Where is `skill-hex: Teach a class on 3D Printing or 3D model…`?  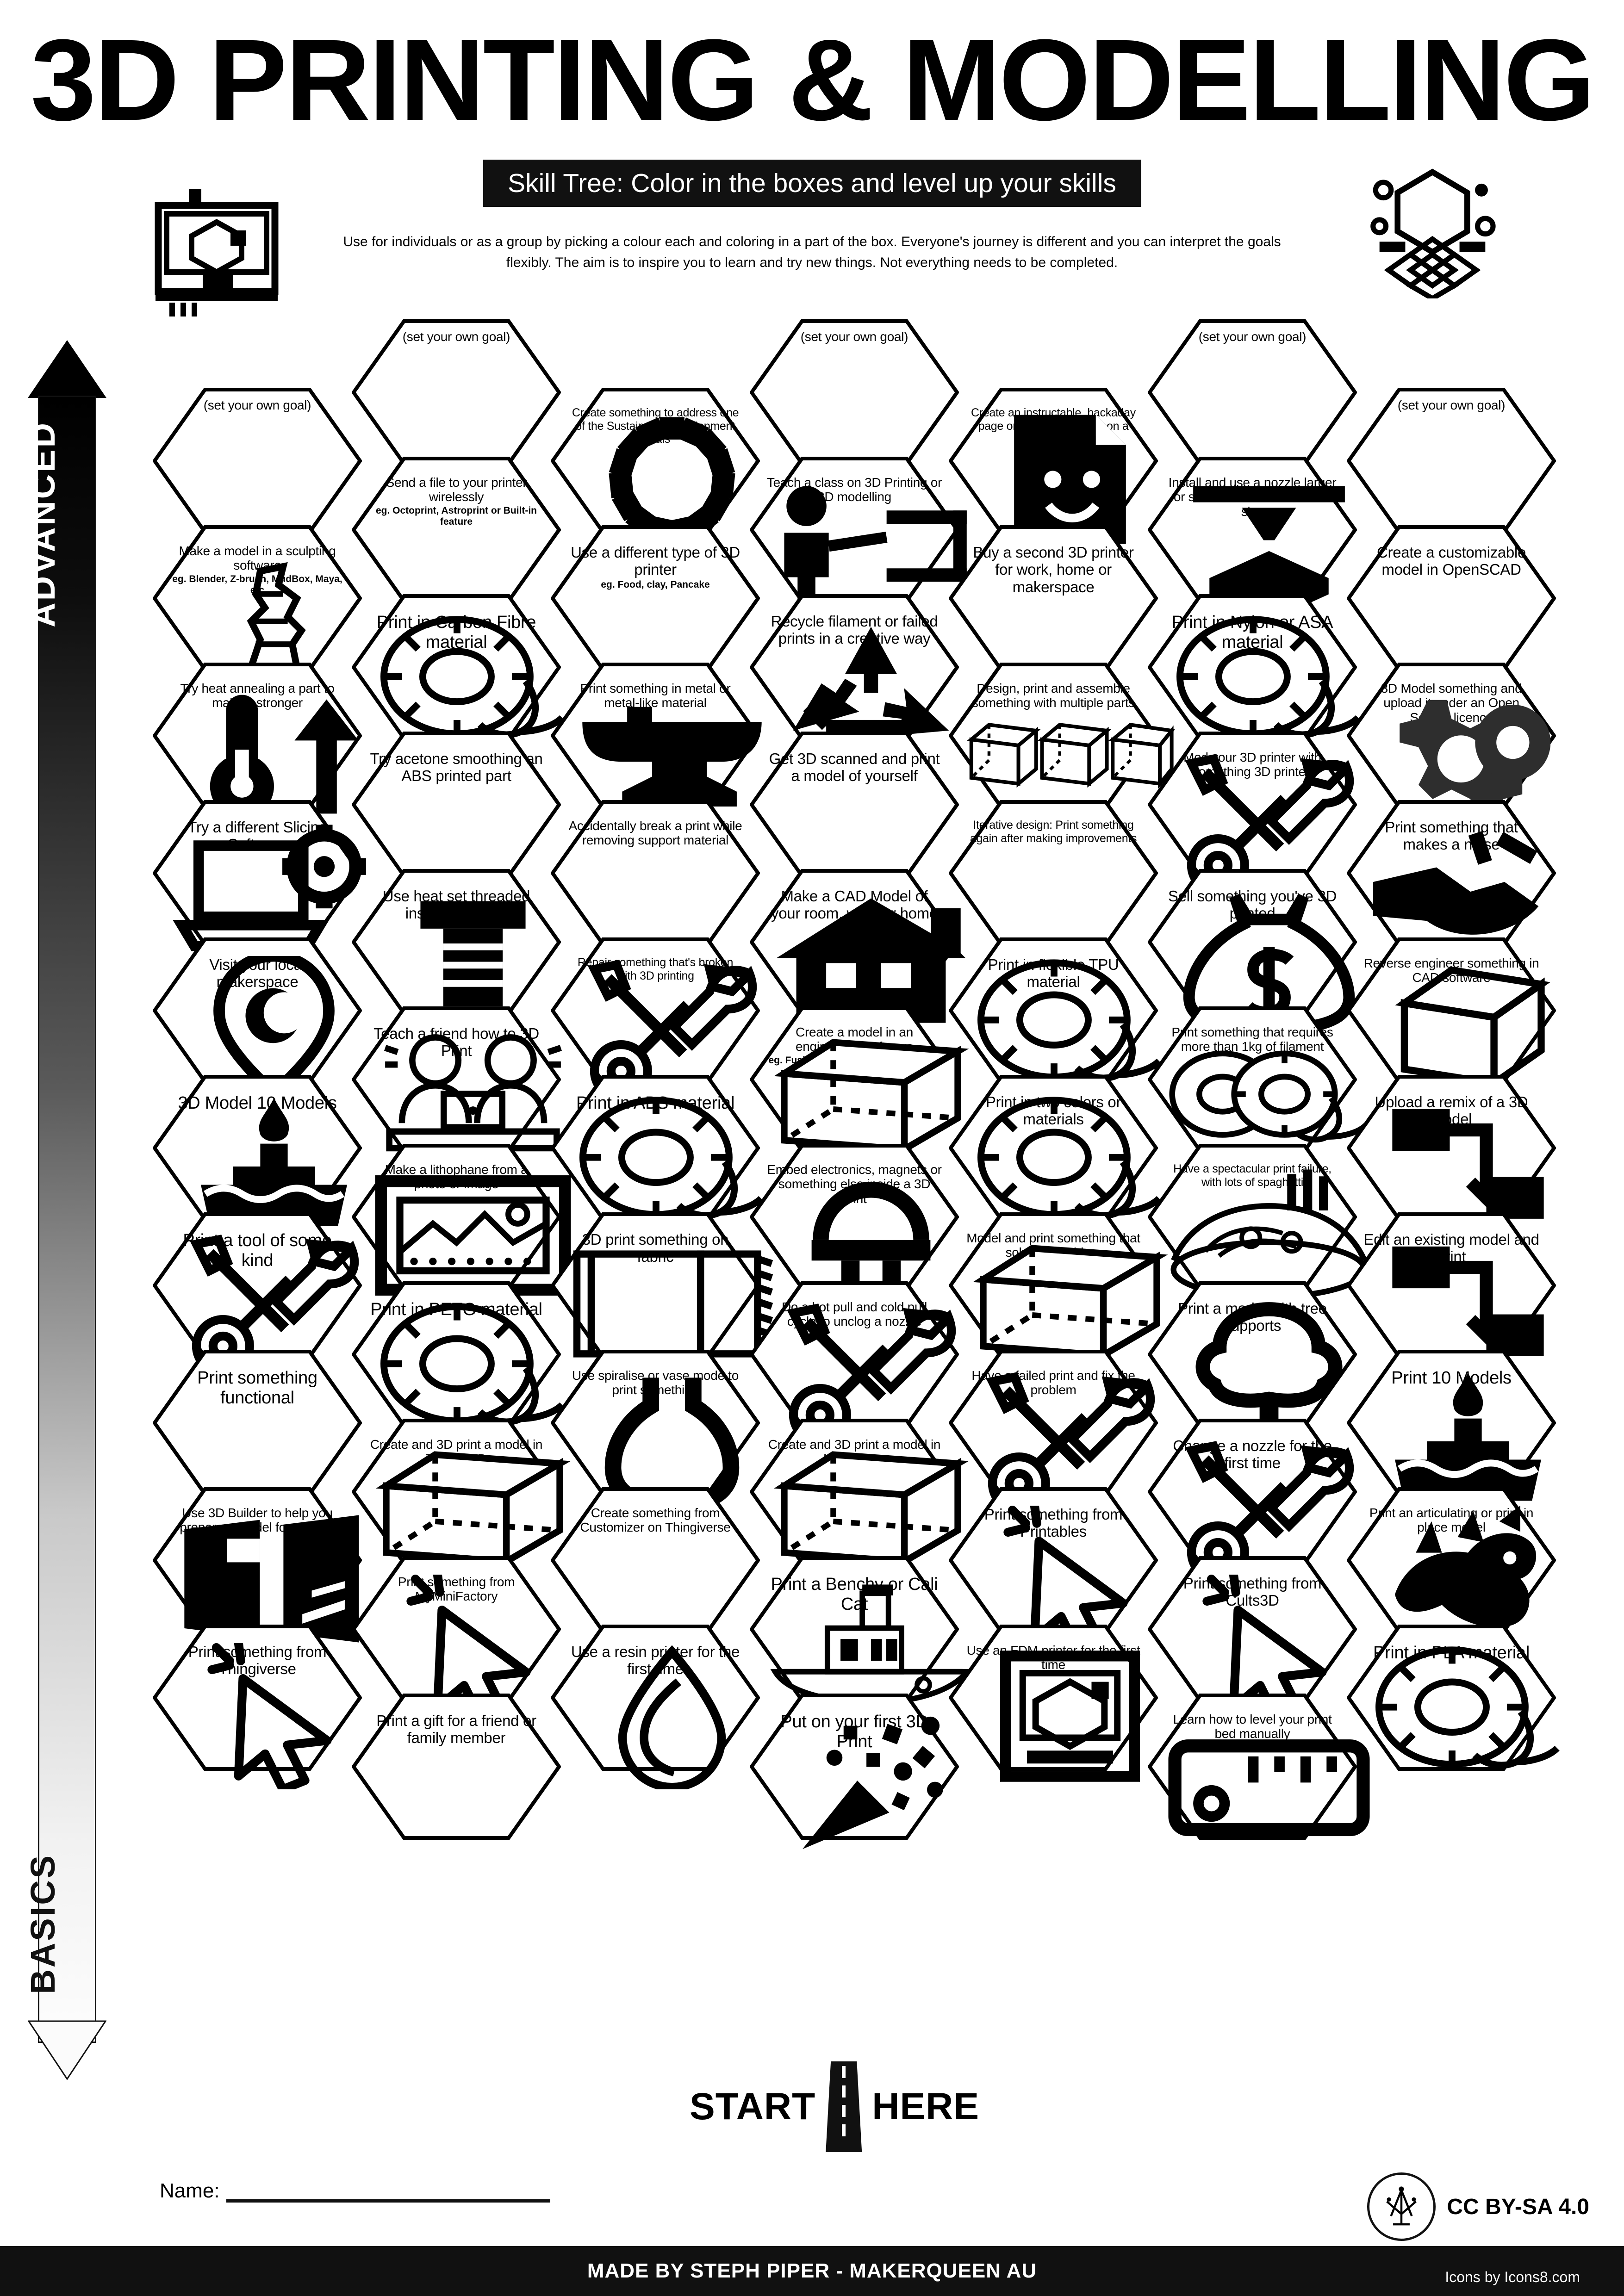 skill-hex: Teach a class on 3D Printing or 3D model… is located at coordinates (858, 532).